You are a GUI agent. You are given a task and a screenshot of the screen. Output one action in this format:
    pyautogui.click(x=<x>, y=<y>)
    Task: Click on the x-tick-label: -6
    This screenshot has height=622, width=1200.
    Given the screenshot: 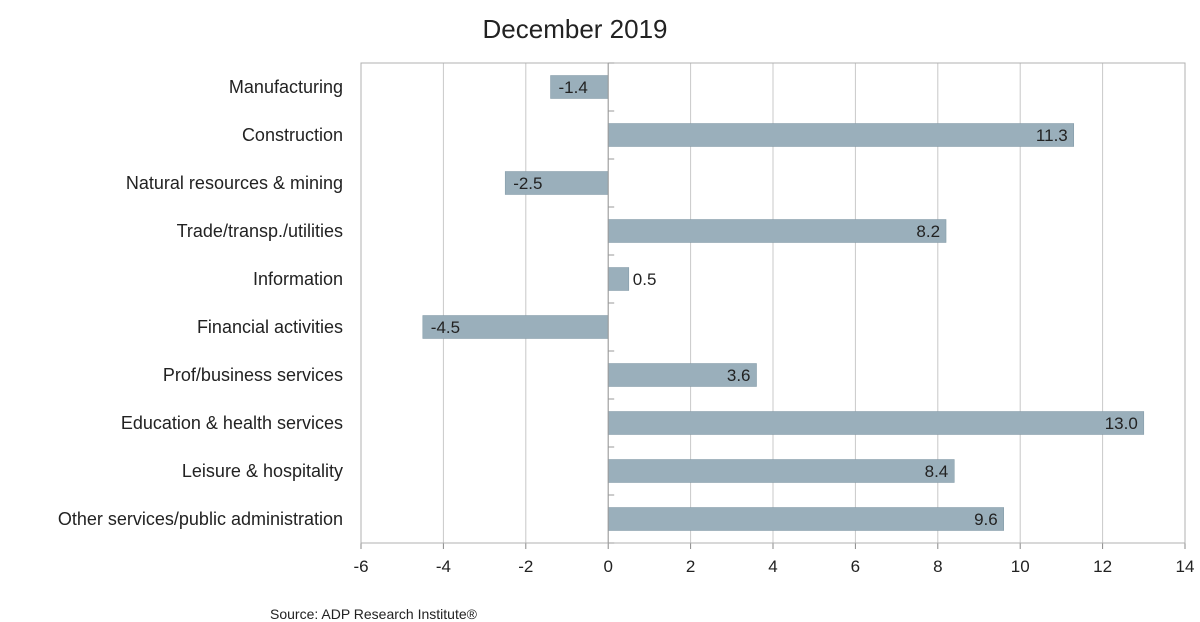 What is the action you would take?
    pyautogui.click(x=360, y=566)
    